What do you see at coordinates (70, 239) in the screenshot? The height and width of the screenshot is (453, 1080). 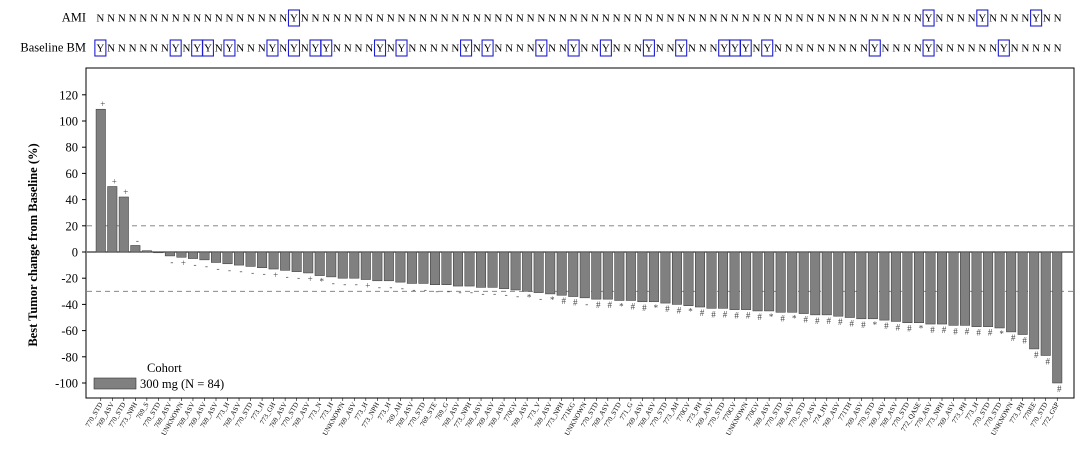 I see `y-axis: -100 -80 -60 -40 -20 0 20 40 60 80 100 120` at bounding box center [70, 239].